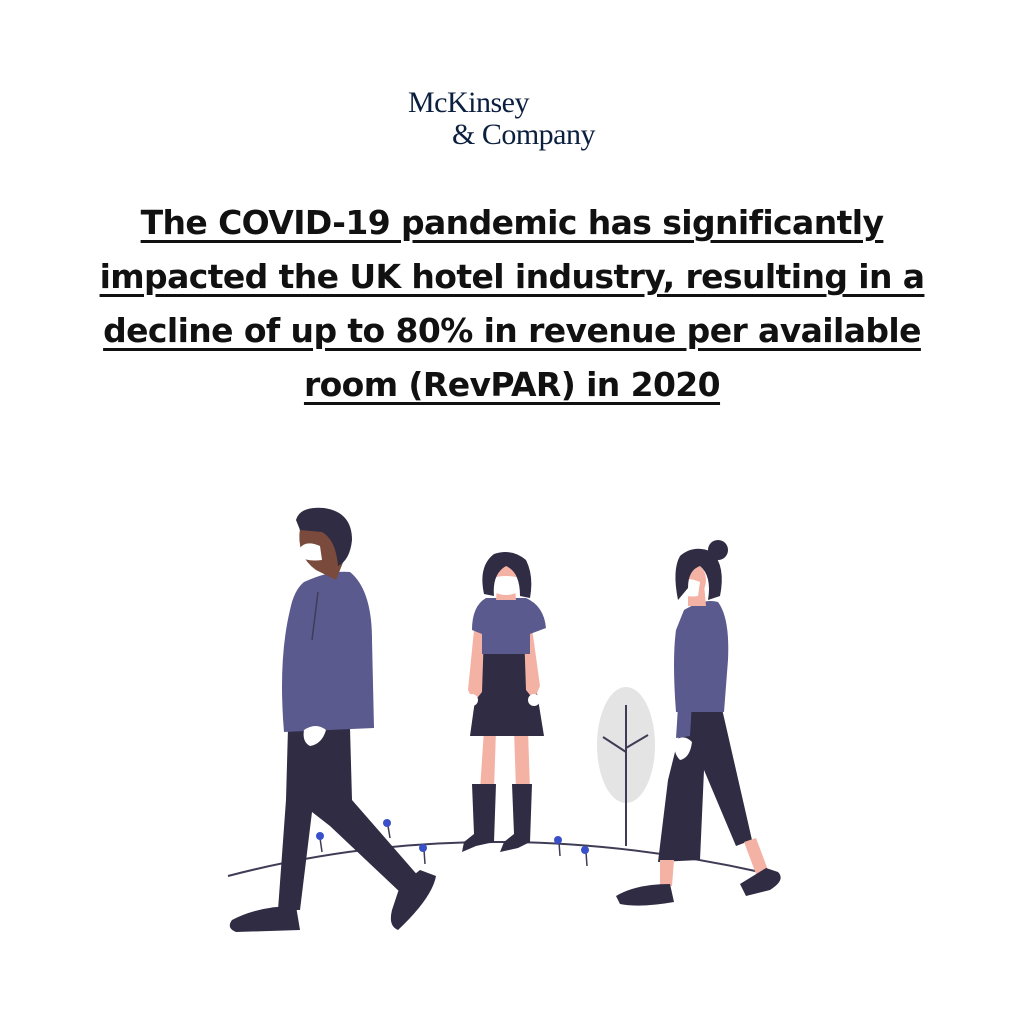 This screenshot has width=1024, height=1024. I want to click on company-logo: McKinsey & Company, so click(512, 124).